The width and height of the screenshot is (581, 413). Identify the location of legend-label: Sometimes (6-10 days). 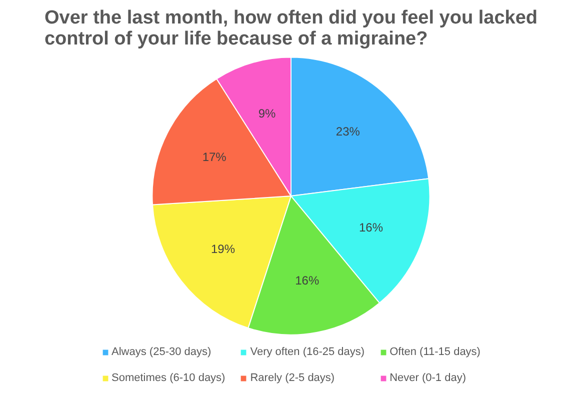
(169, 378).